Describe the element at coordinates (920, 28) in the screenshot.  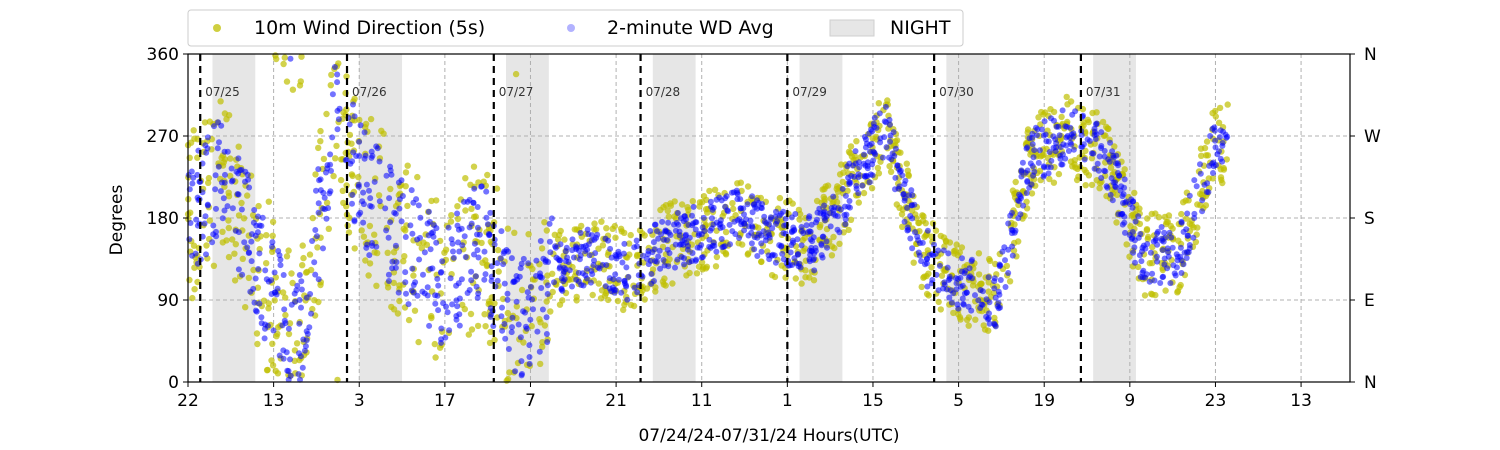
I see `legend-label-night: NIGHT` at that location.